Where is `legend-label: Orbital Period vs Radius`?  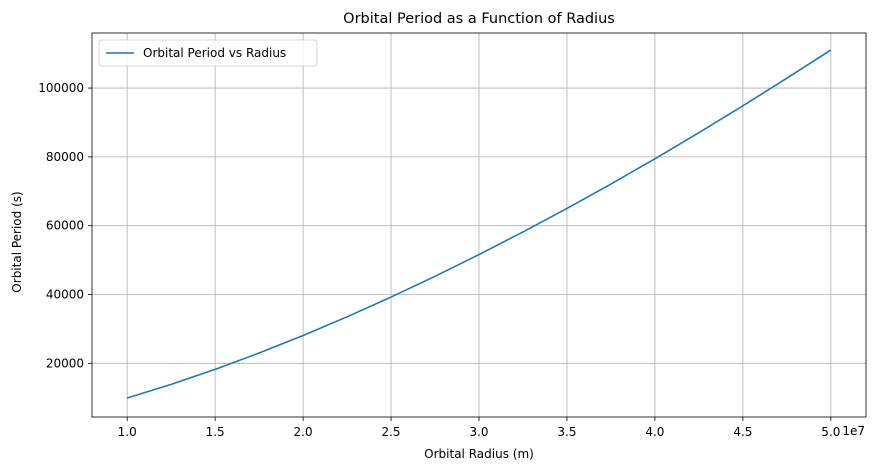 legend-label: Orbital Period vs Radius is located at coordinates (214, 53).